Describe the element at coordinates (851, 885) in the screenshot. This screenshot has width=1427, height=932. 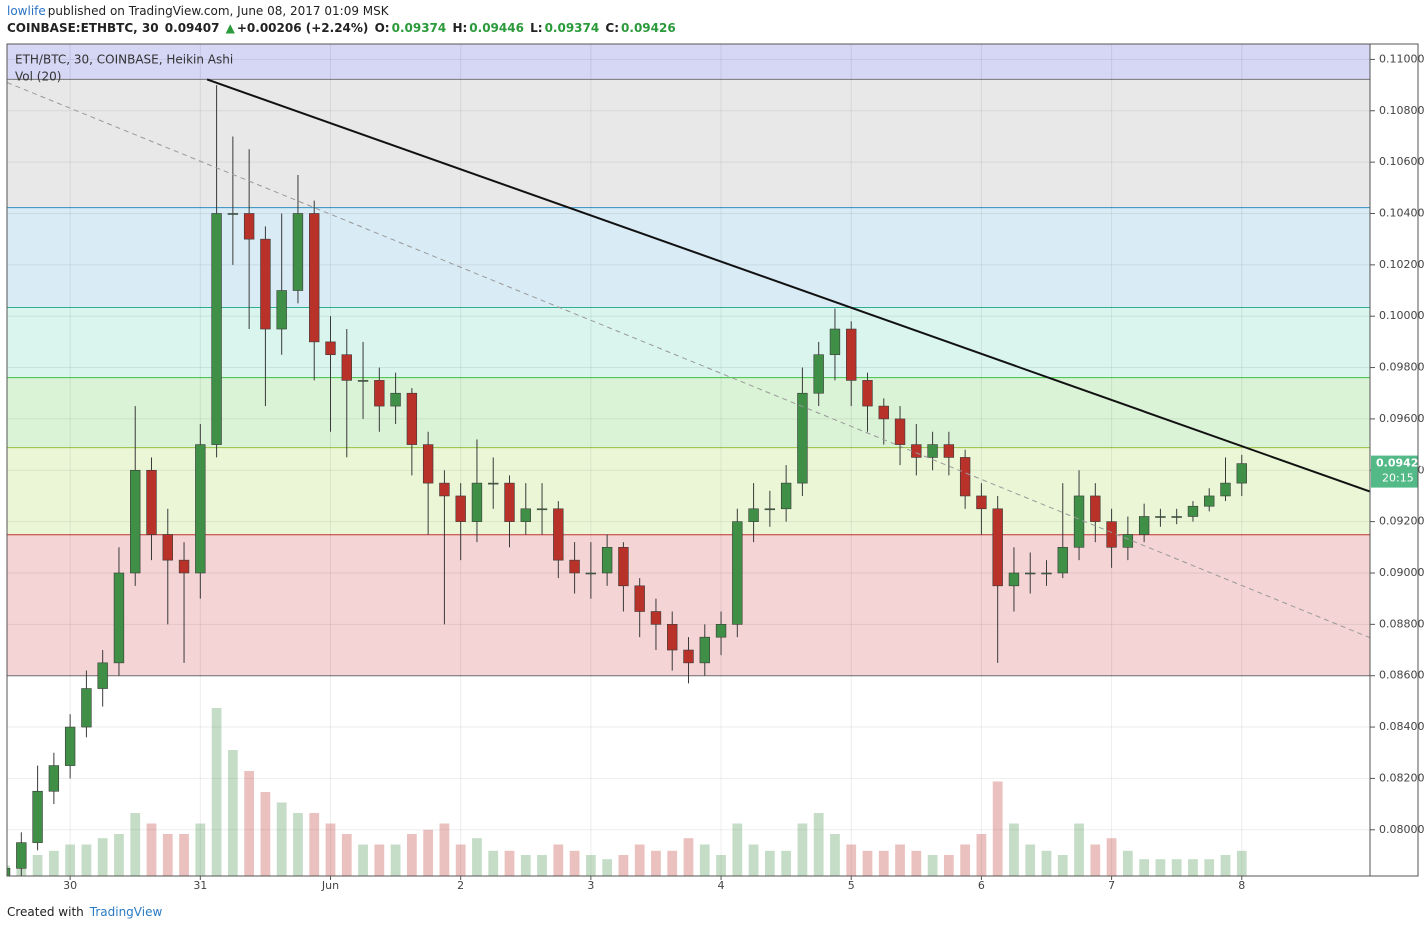
I see `x-tick-label: 5` at that location.